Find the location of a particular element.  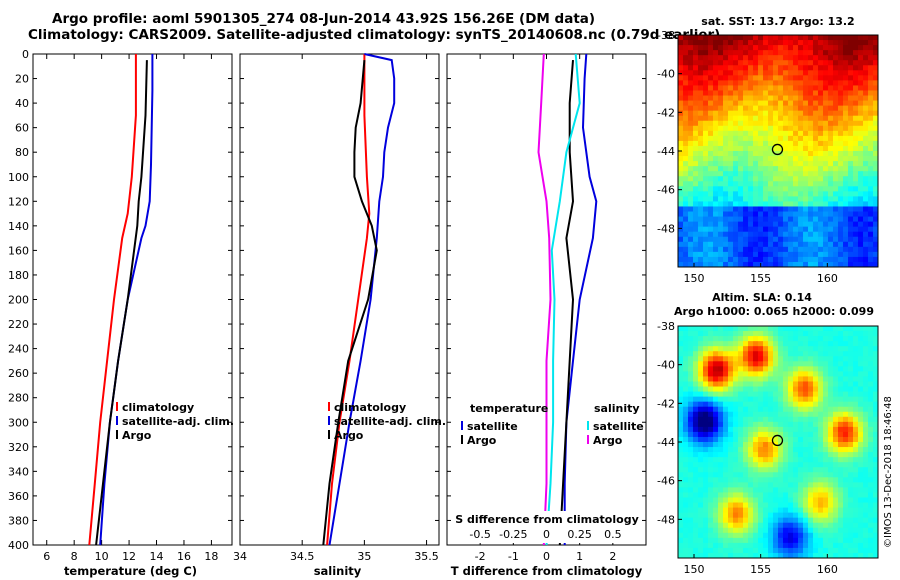

x-tick-label-1-2: 35 is located at coordinates (364, 556).